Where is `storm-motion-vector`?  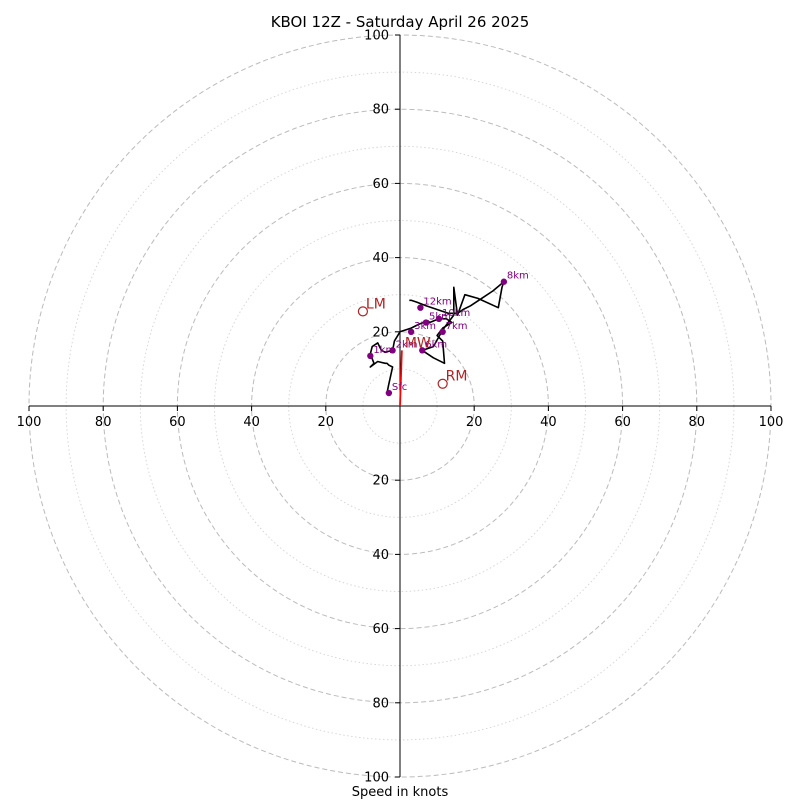
storm-motion-vector is located at coordinates (401, 378).